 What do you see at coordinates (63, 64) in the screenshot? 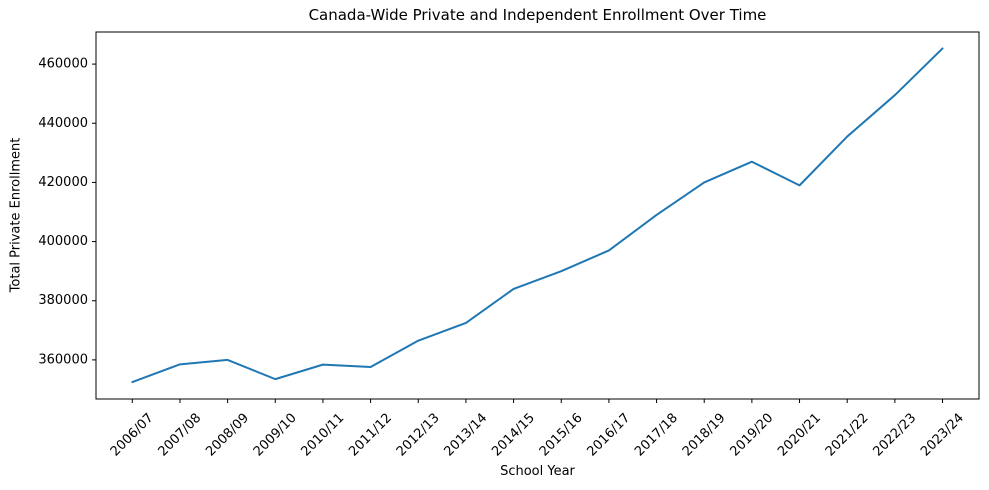
I see `y-tick-label: 460000` at bounding box center [63, 64].